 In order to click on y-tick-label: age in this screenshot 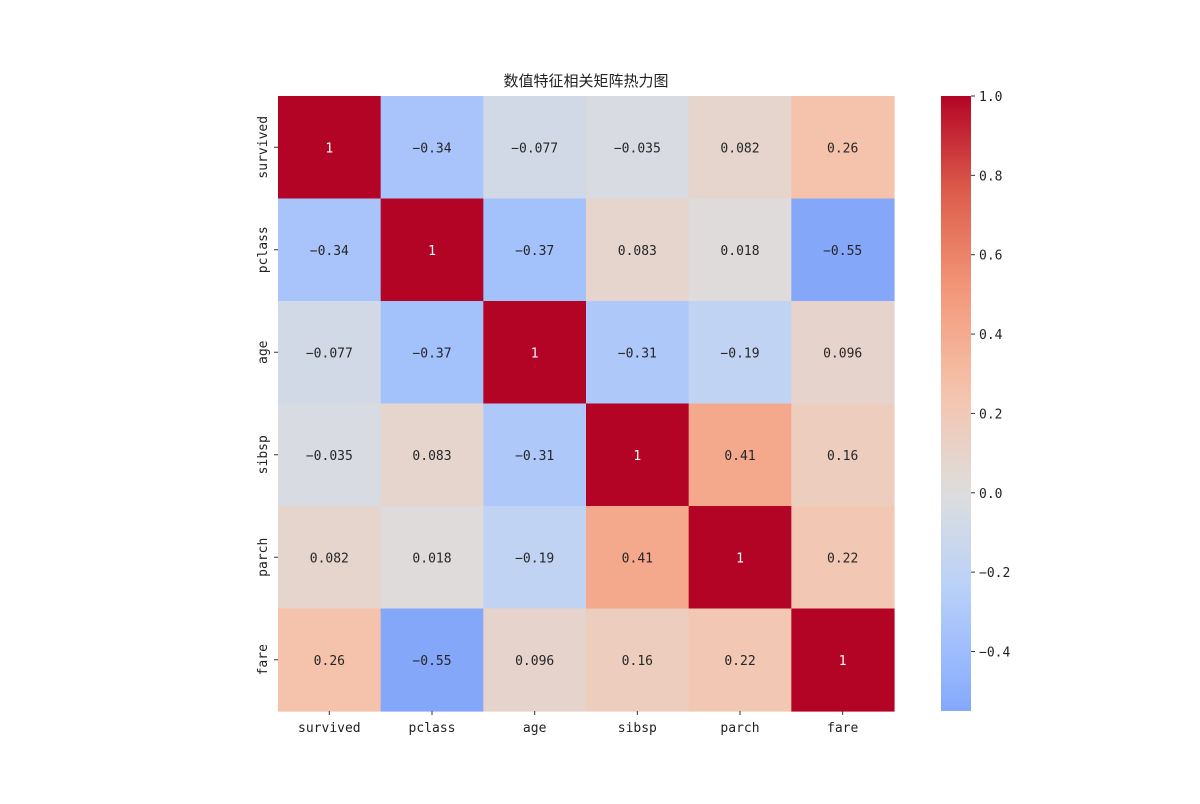, I will do `click(263, 352)`.